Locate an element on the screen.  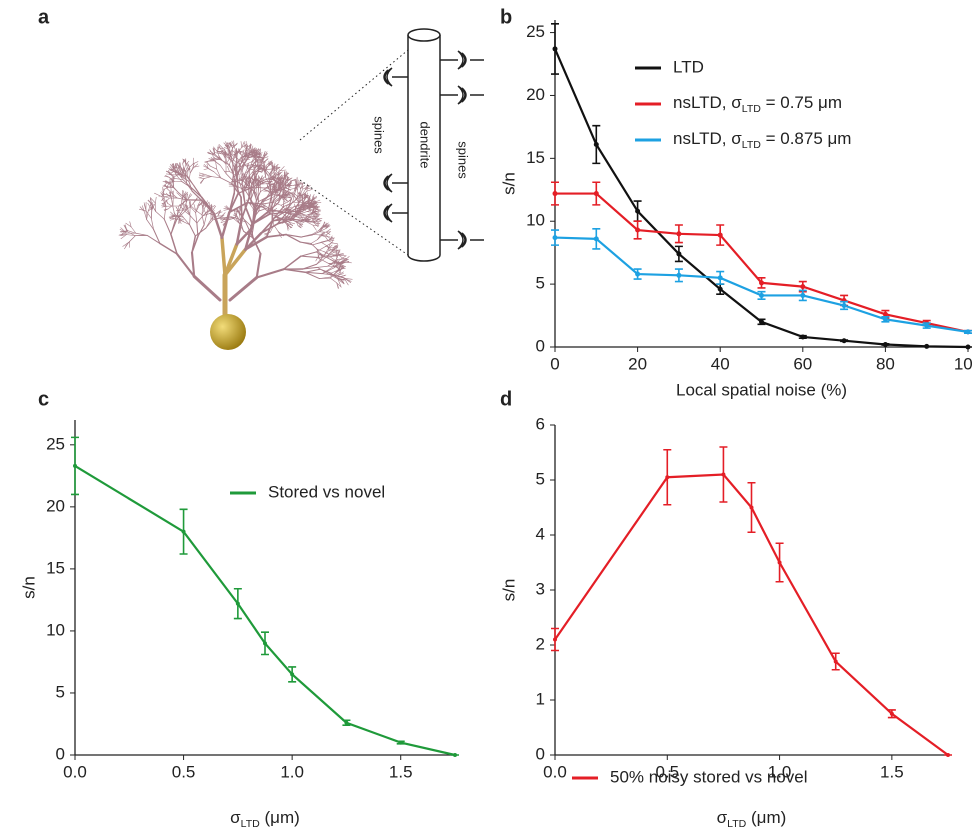
legend-label: nsLTD, σLTD = 0.875 μm is located at coordinates (762, 139).